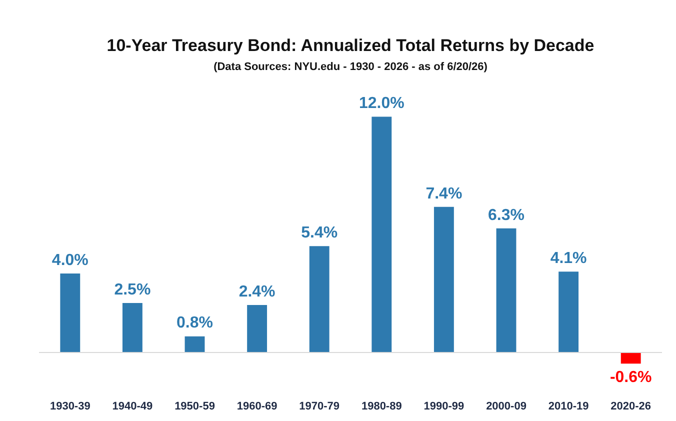 This screenshot has width=676, height=421. Describe the element at coordinates (631, 377) in the screenshot. I see `data-label: -0.6%` at that location.